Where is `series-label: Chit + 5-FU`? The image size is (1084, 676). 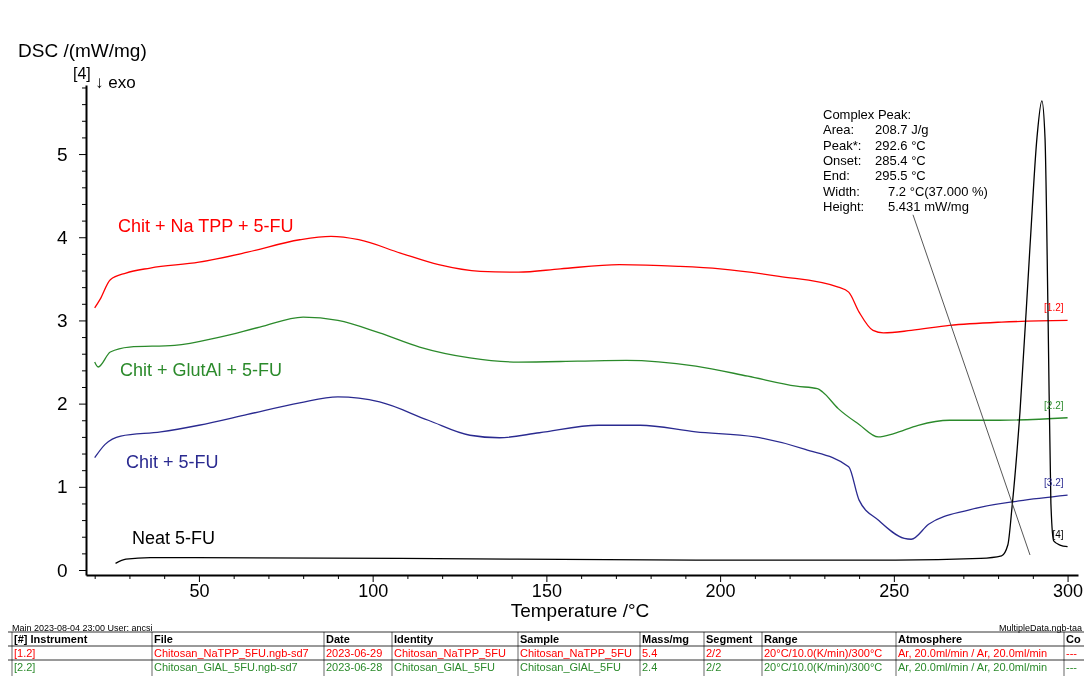 series-label: Chit + 5-FU is located at coordinates (172, 462).